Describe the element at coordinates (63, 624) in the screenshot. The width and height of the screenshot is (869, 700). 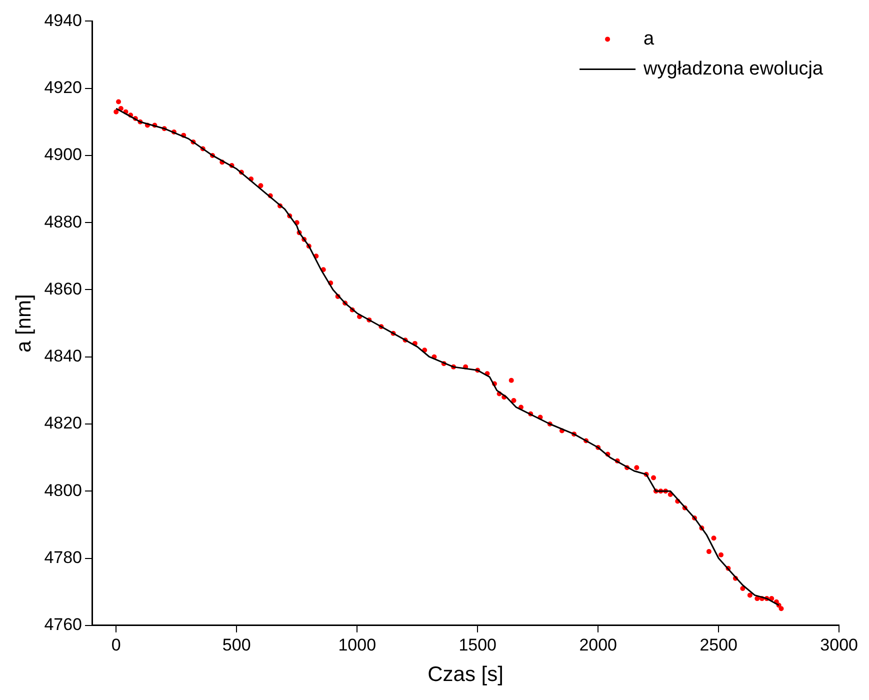
I see `y-tick-label: 4760` at that location.